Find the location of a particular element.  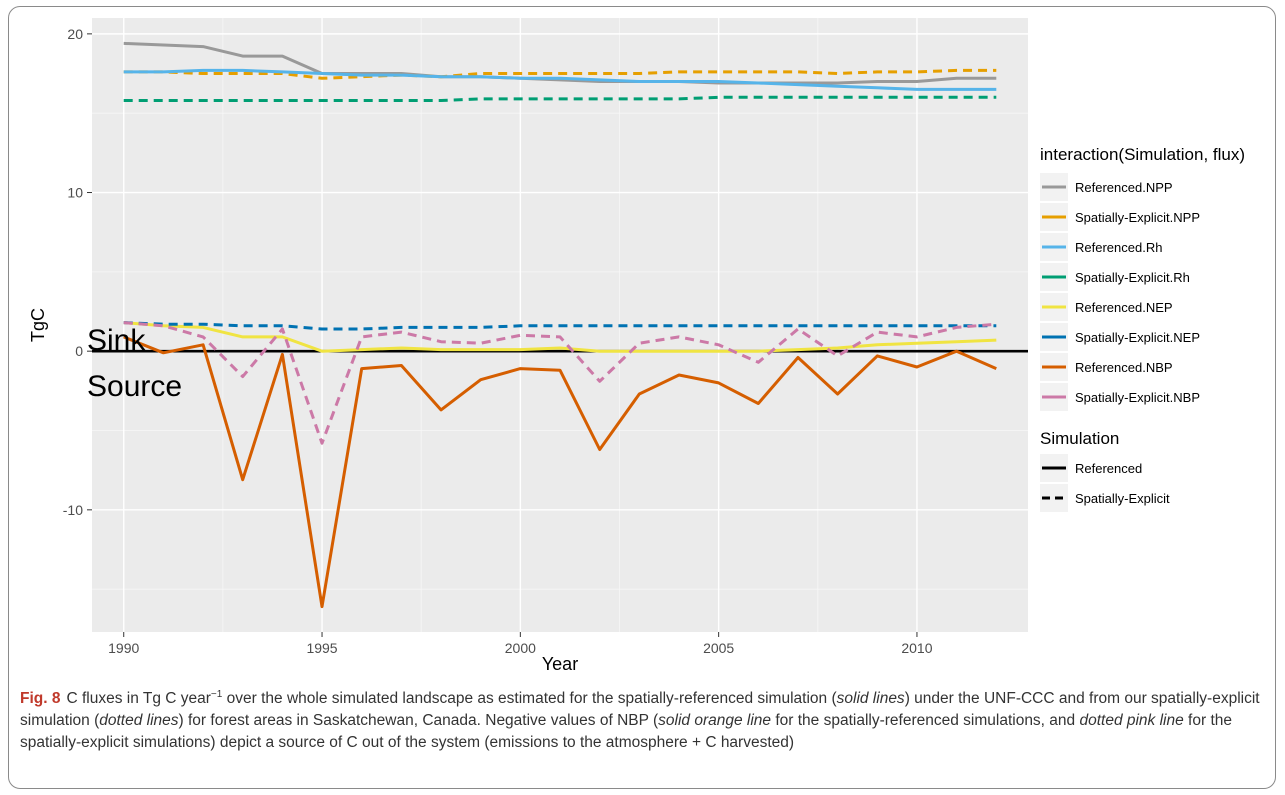

y-tick-label: 20 is located at coordinates (75, 34).